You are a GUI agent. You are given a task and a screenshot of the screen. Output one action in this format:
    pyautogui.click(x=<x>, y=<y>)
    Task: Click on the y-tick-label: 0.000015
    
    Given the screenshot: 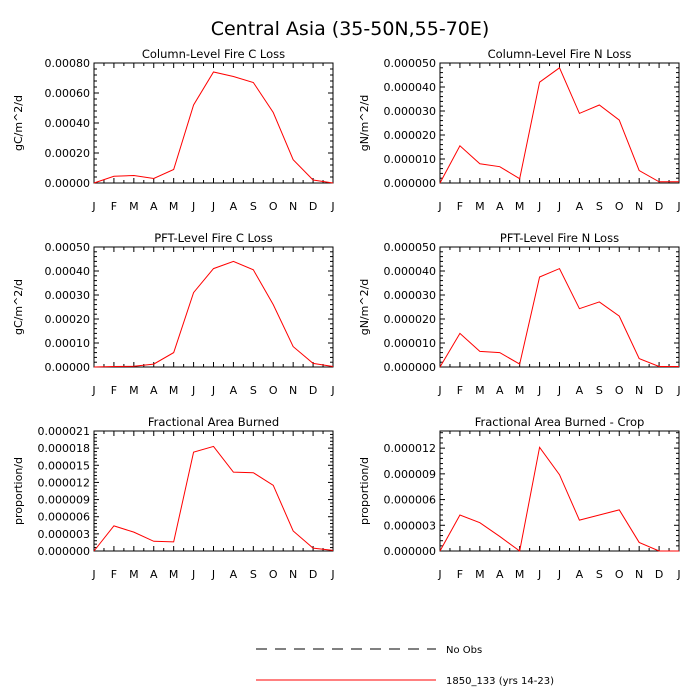 What is the action you would take?
    pyautogui.click(x=64, y=465)
    